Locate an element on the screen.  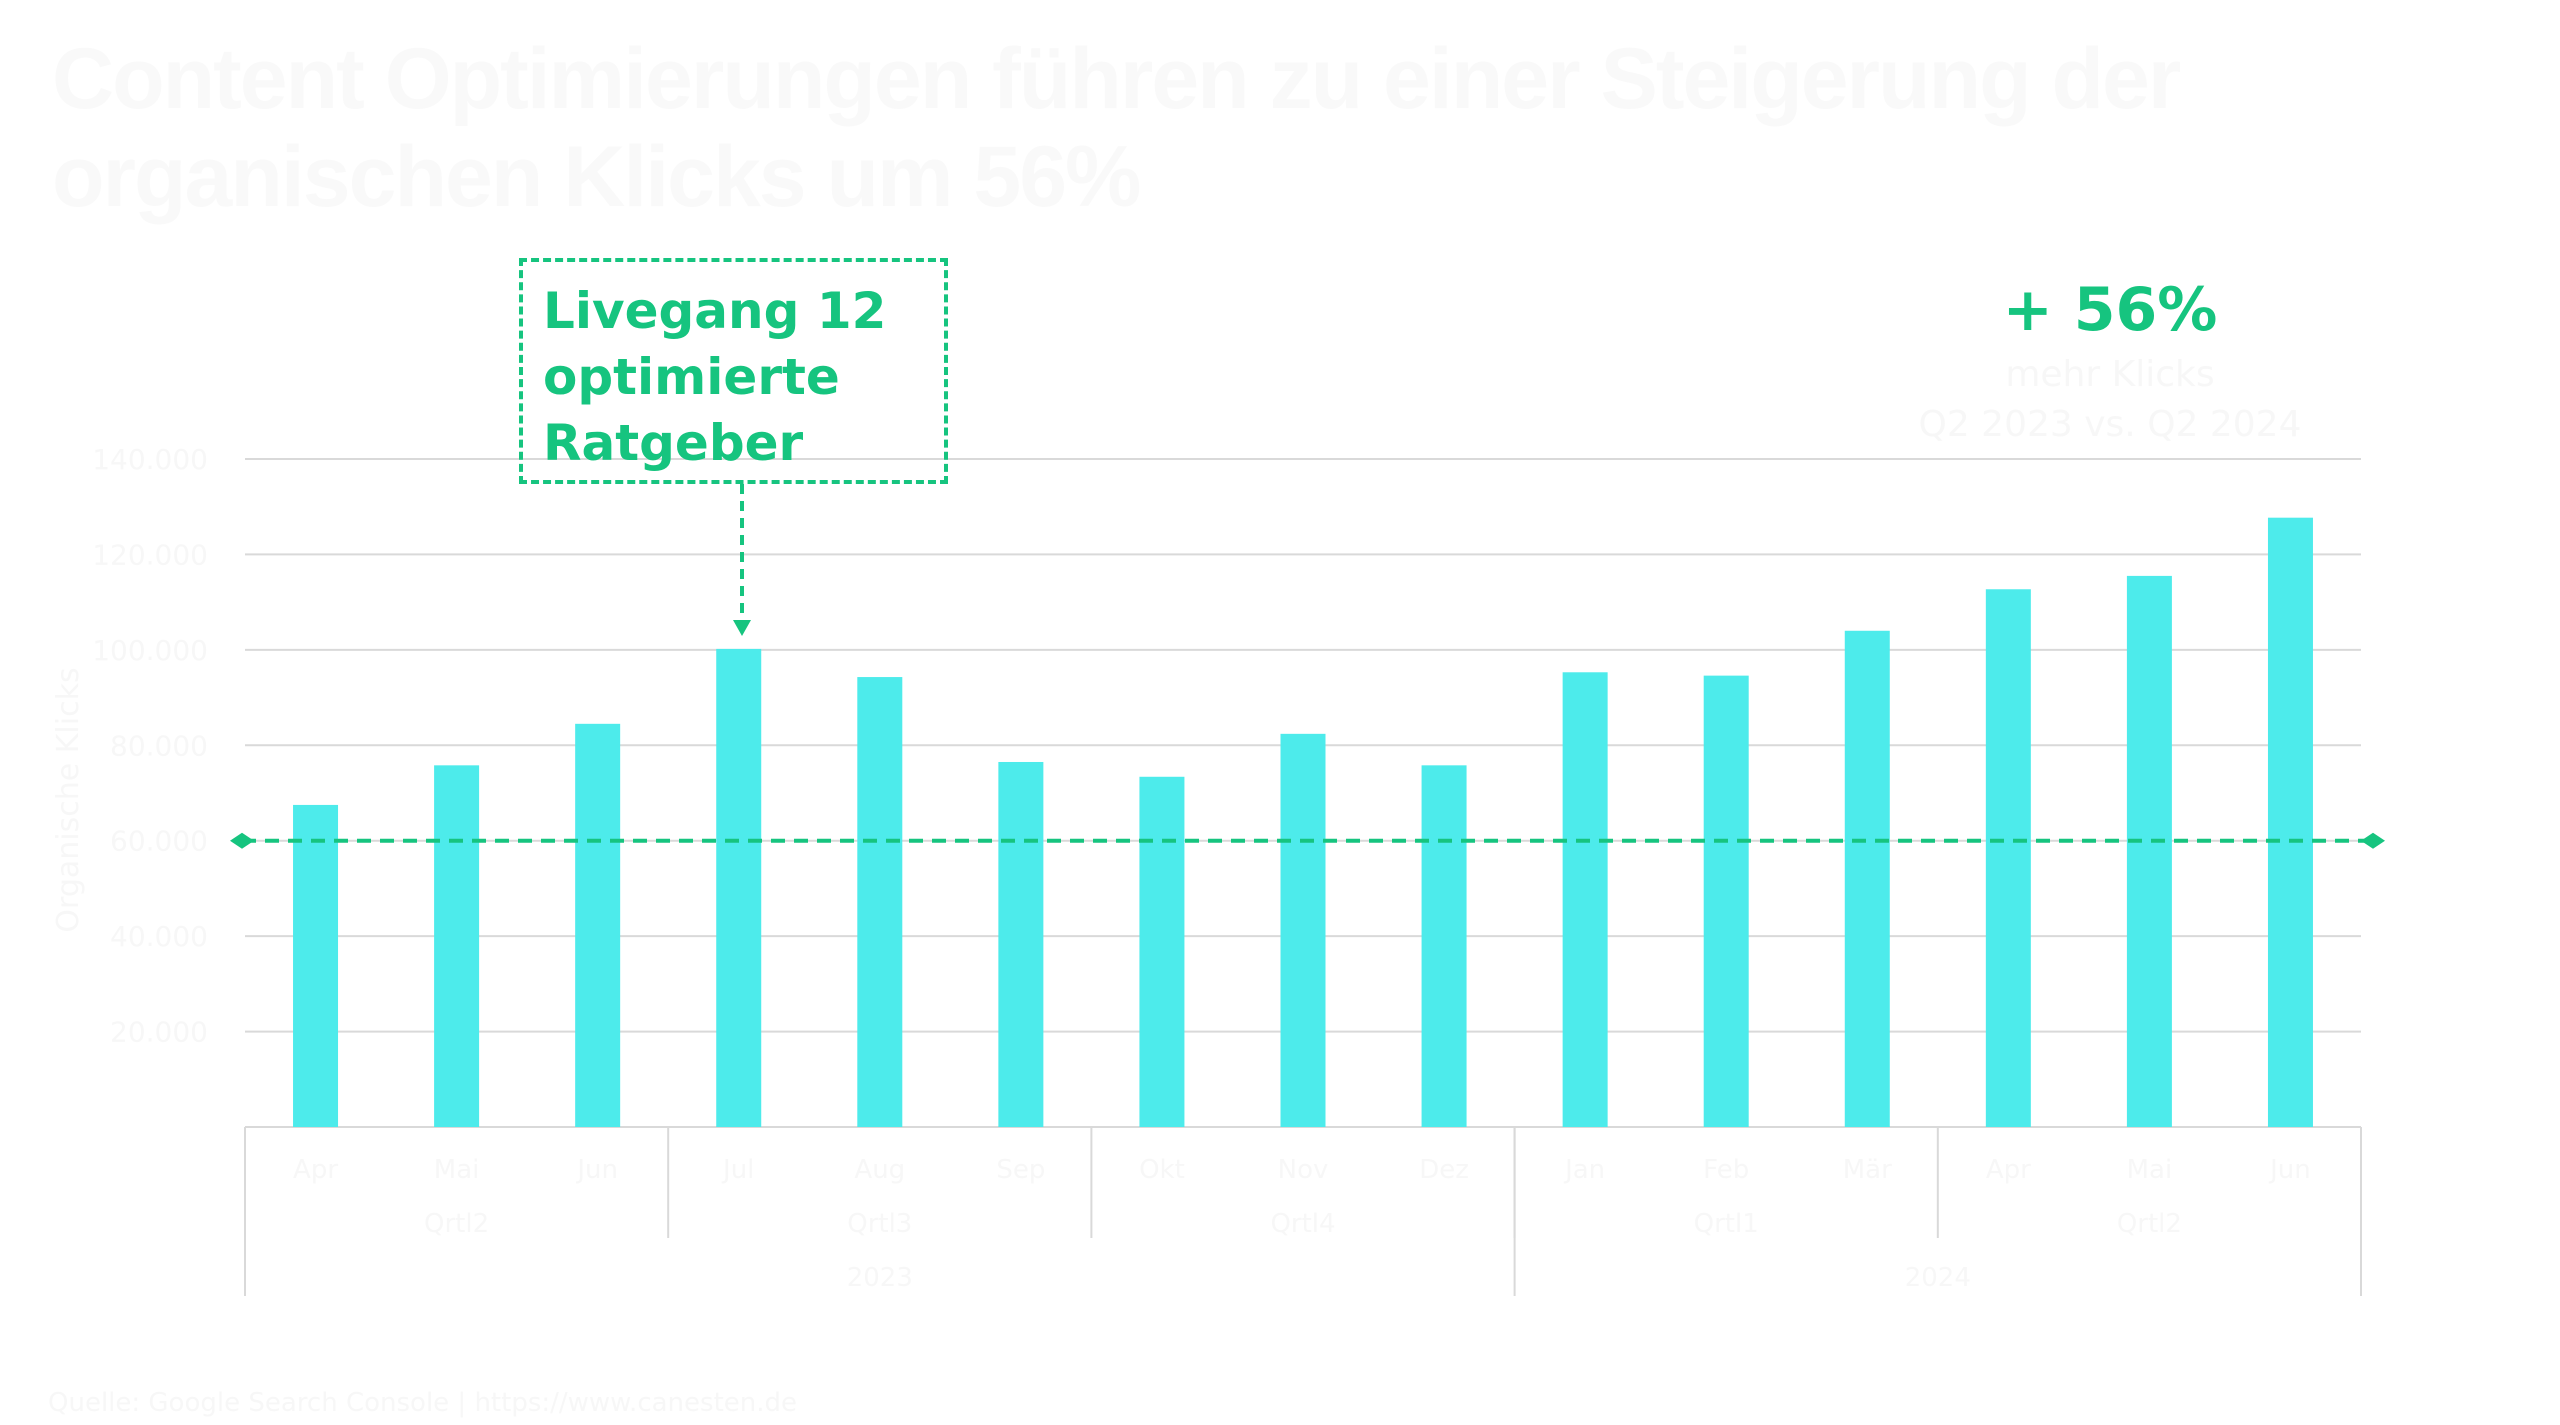
x-tick-label: Mär is located at coordinates (1867, 1170).